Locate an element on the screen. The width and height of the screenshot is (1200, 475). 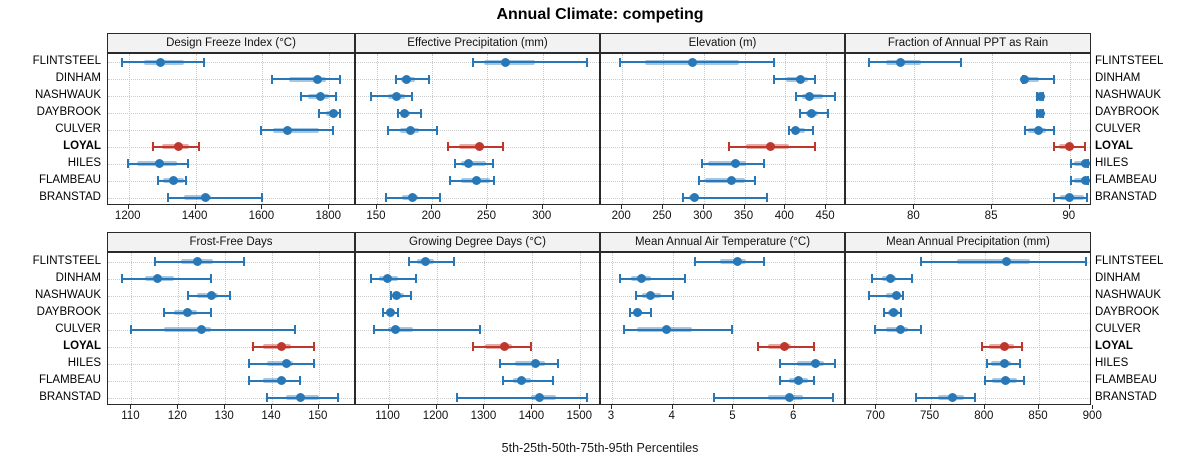
panel is located at coordinates (968, 129).